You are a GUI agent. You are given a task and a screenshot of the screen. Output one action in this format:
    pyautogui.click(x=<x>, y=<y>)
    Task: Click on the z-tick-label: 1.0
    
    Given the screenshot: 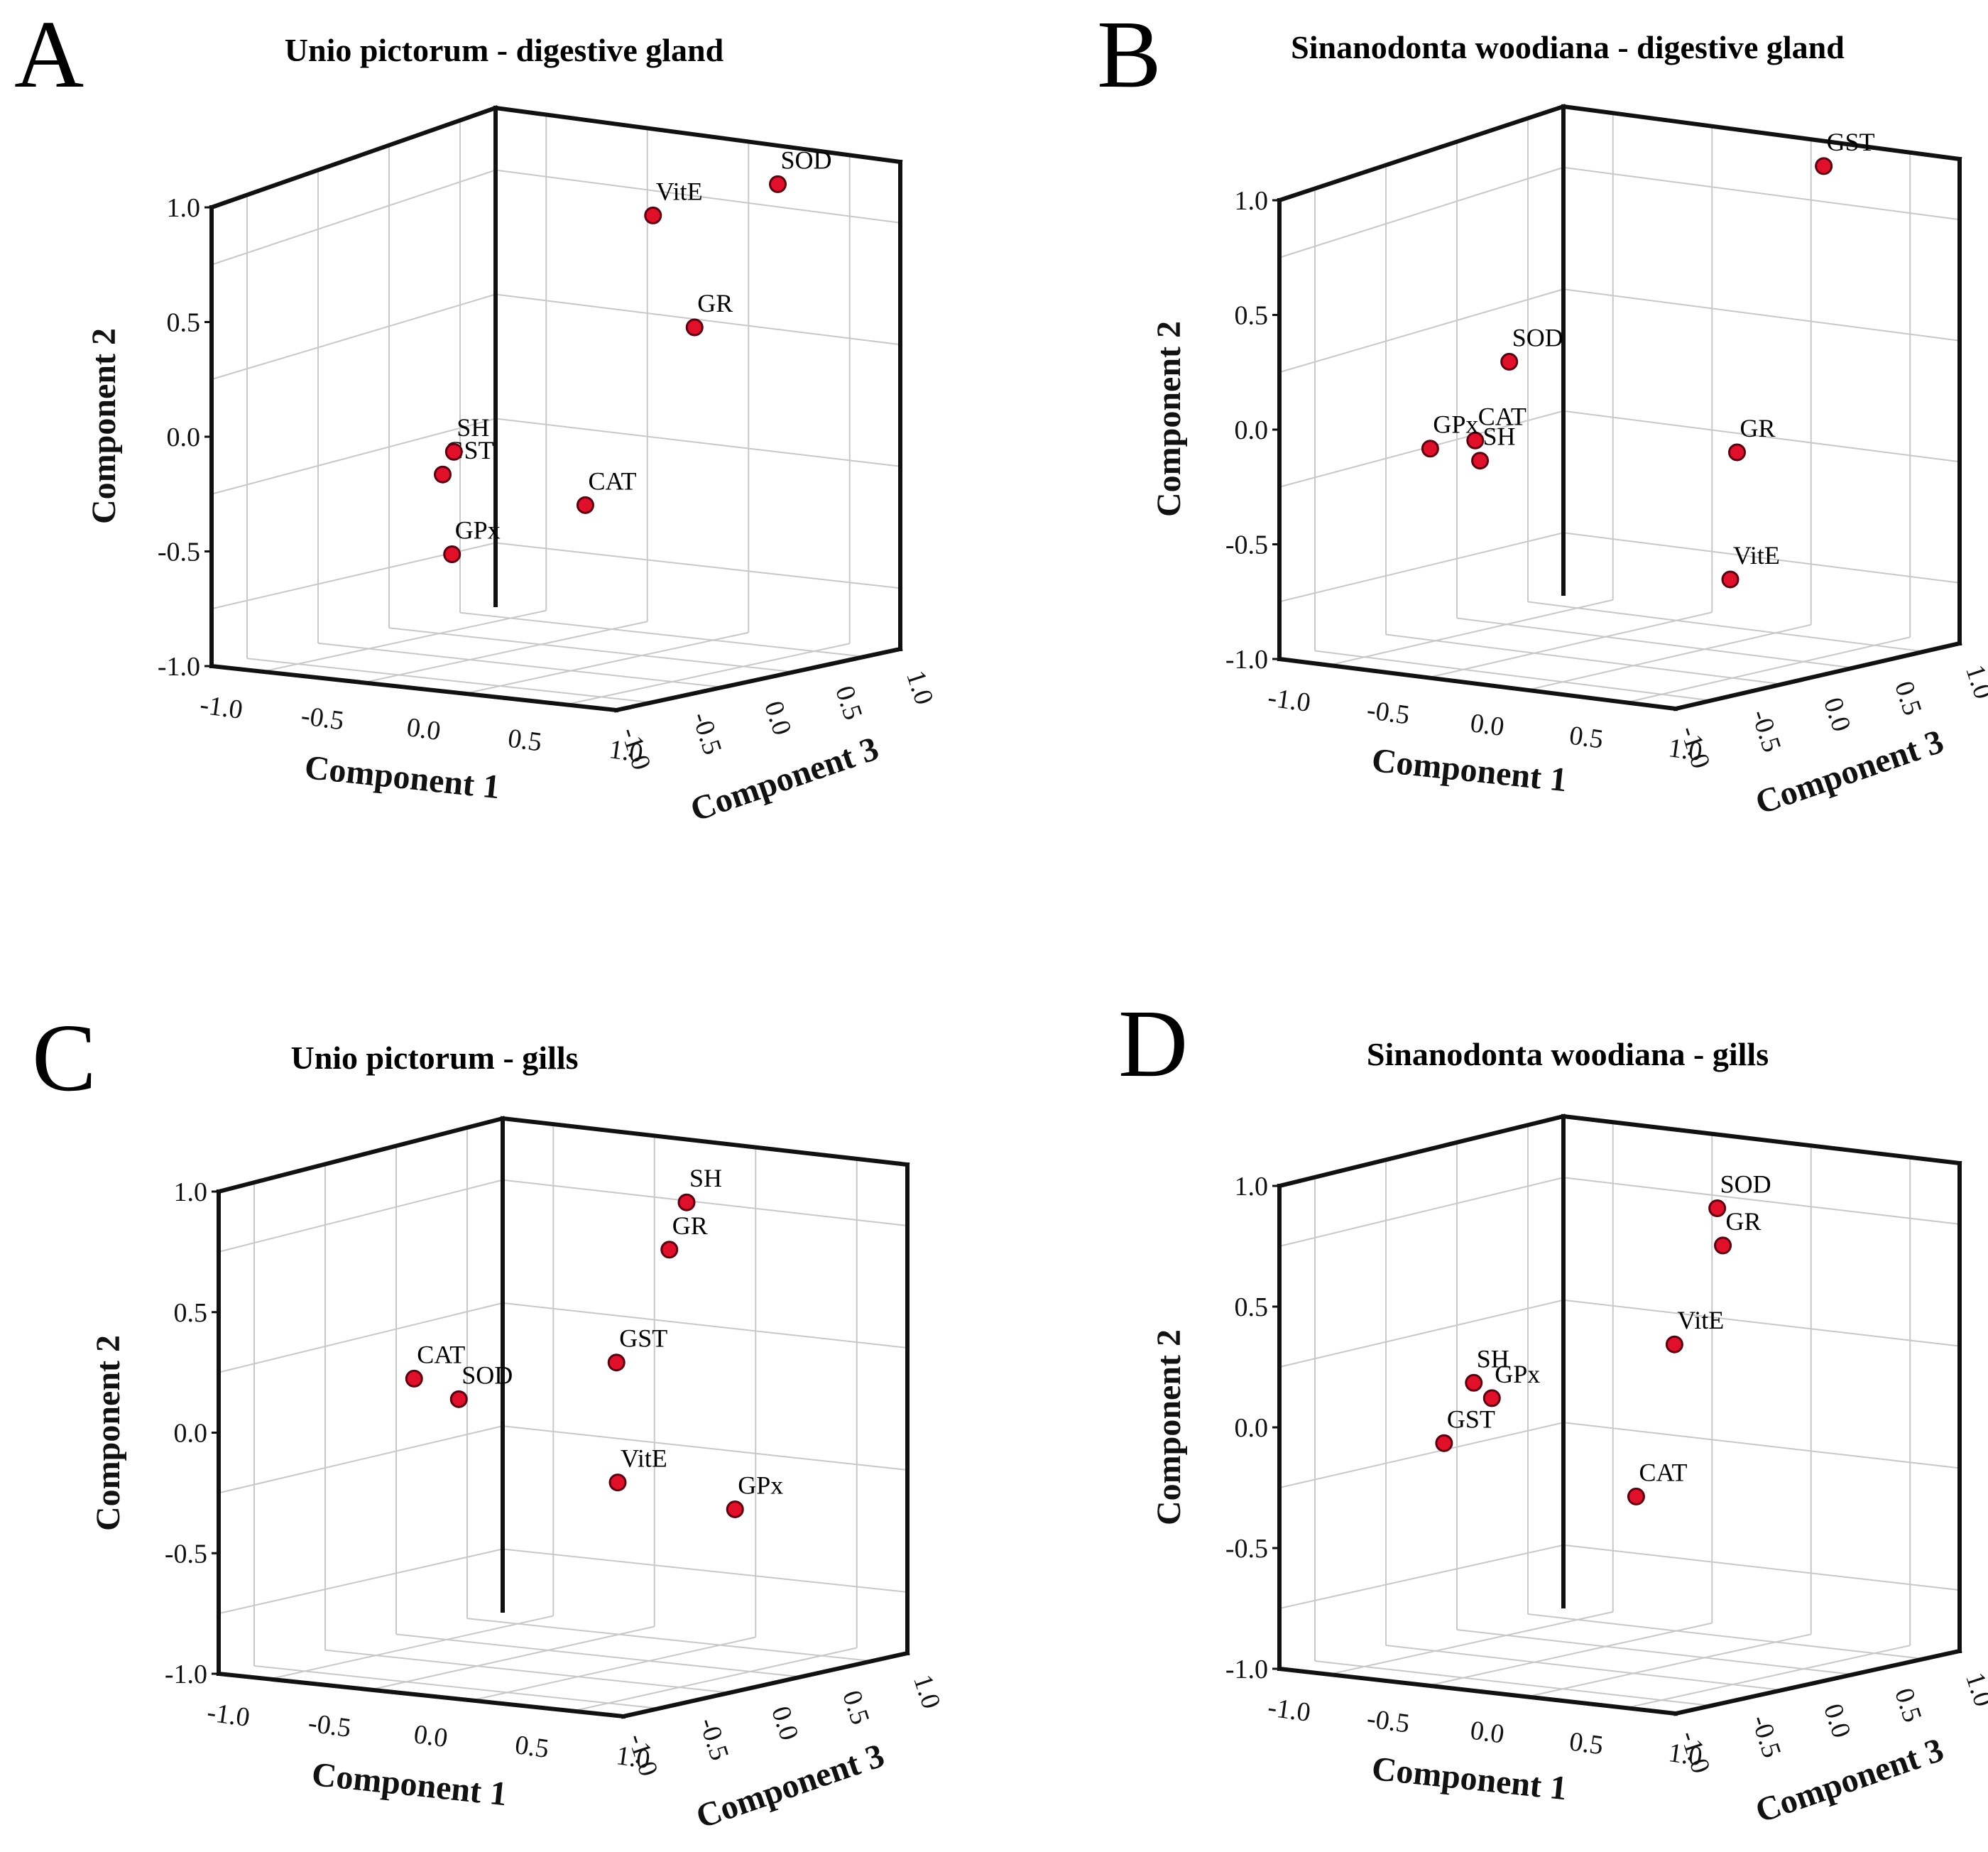 What is the action you would take?
    pyautogui.click(x=919, y=687)
    